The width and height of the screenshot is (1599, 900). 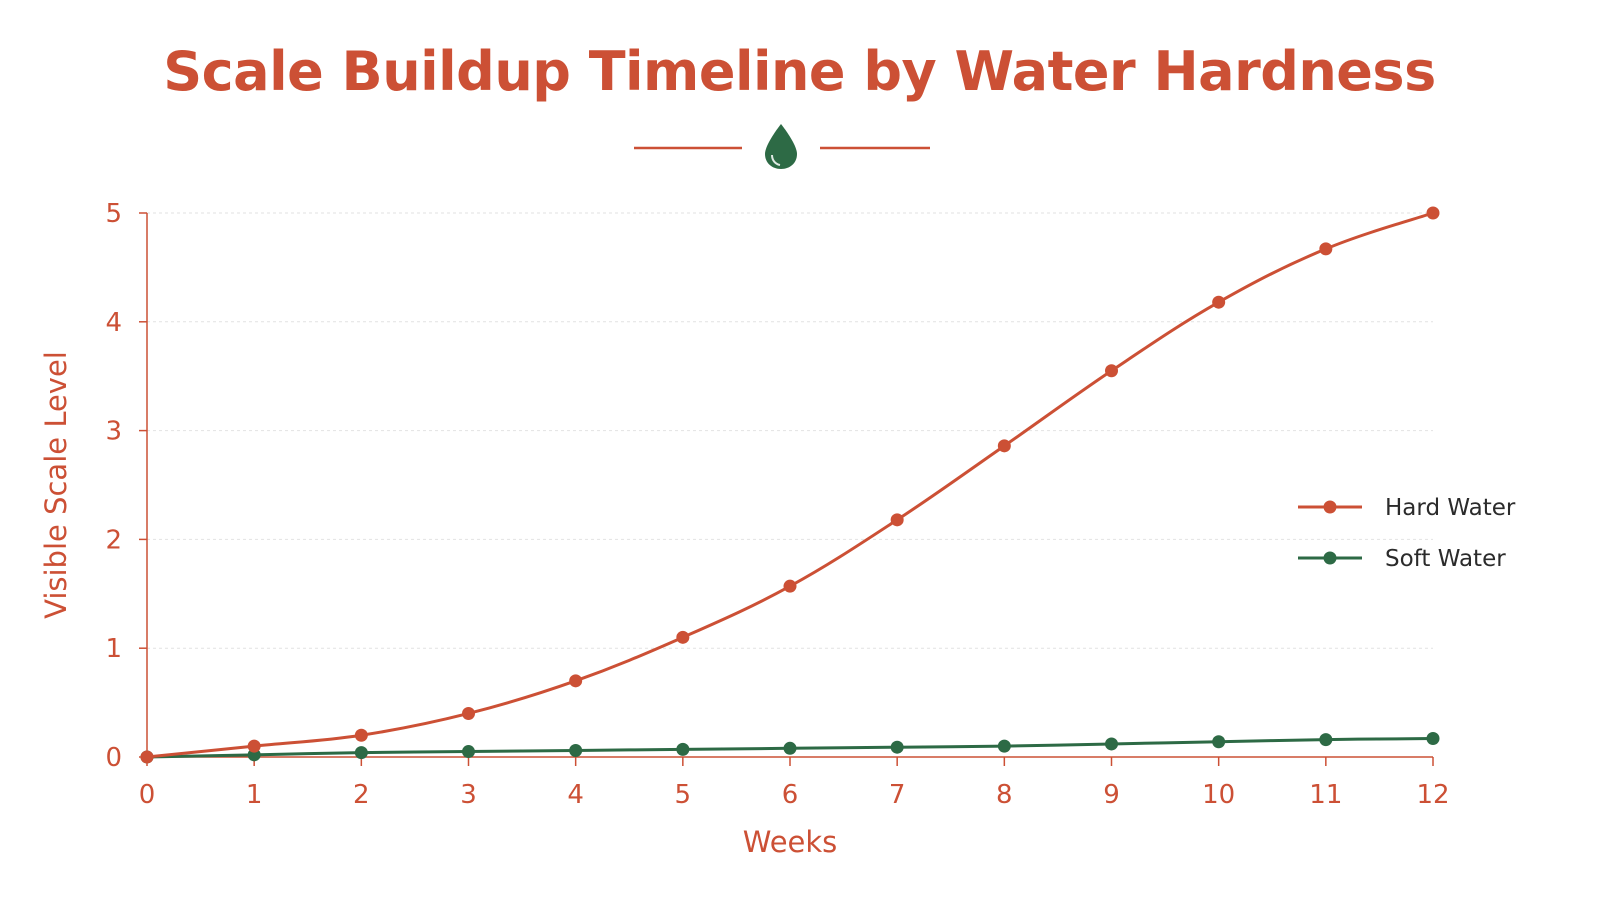 What do you see at coordinates (113, 432) in the screenshot?
I see `y-tick-label: 3` at bounding box center [113, 432].